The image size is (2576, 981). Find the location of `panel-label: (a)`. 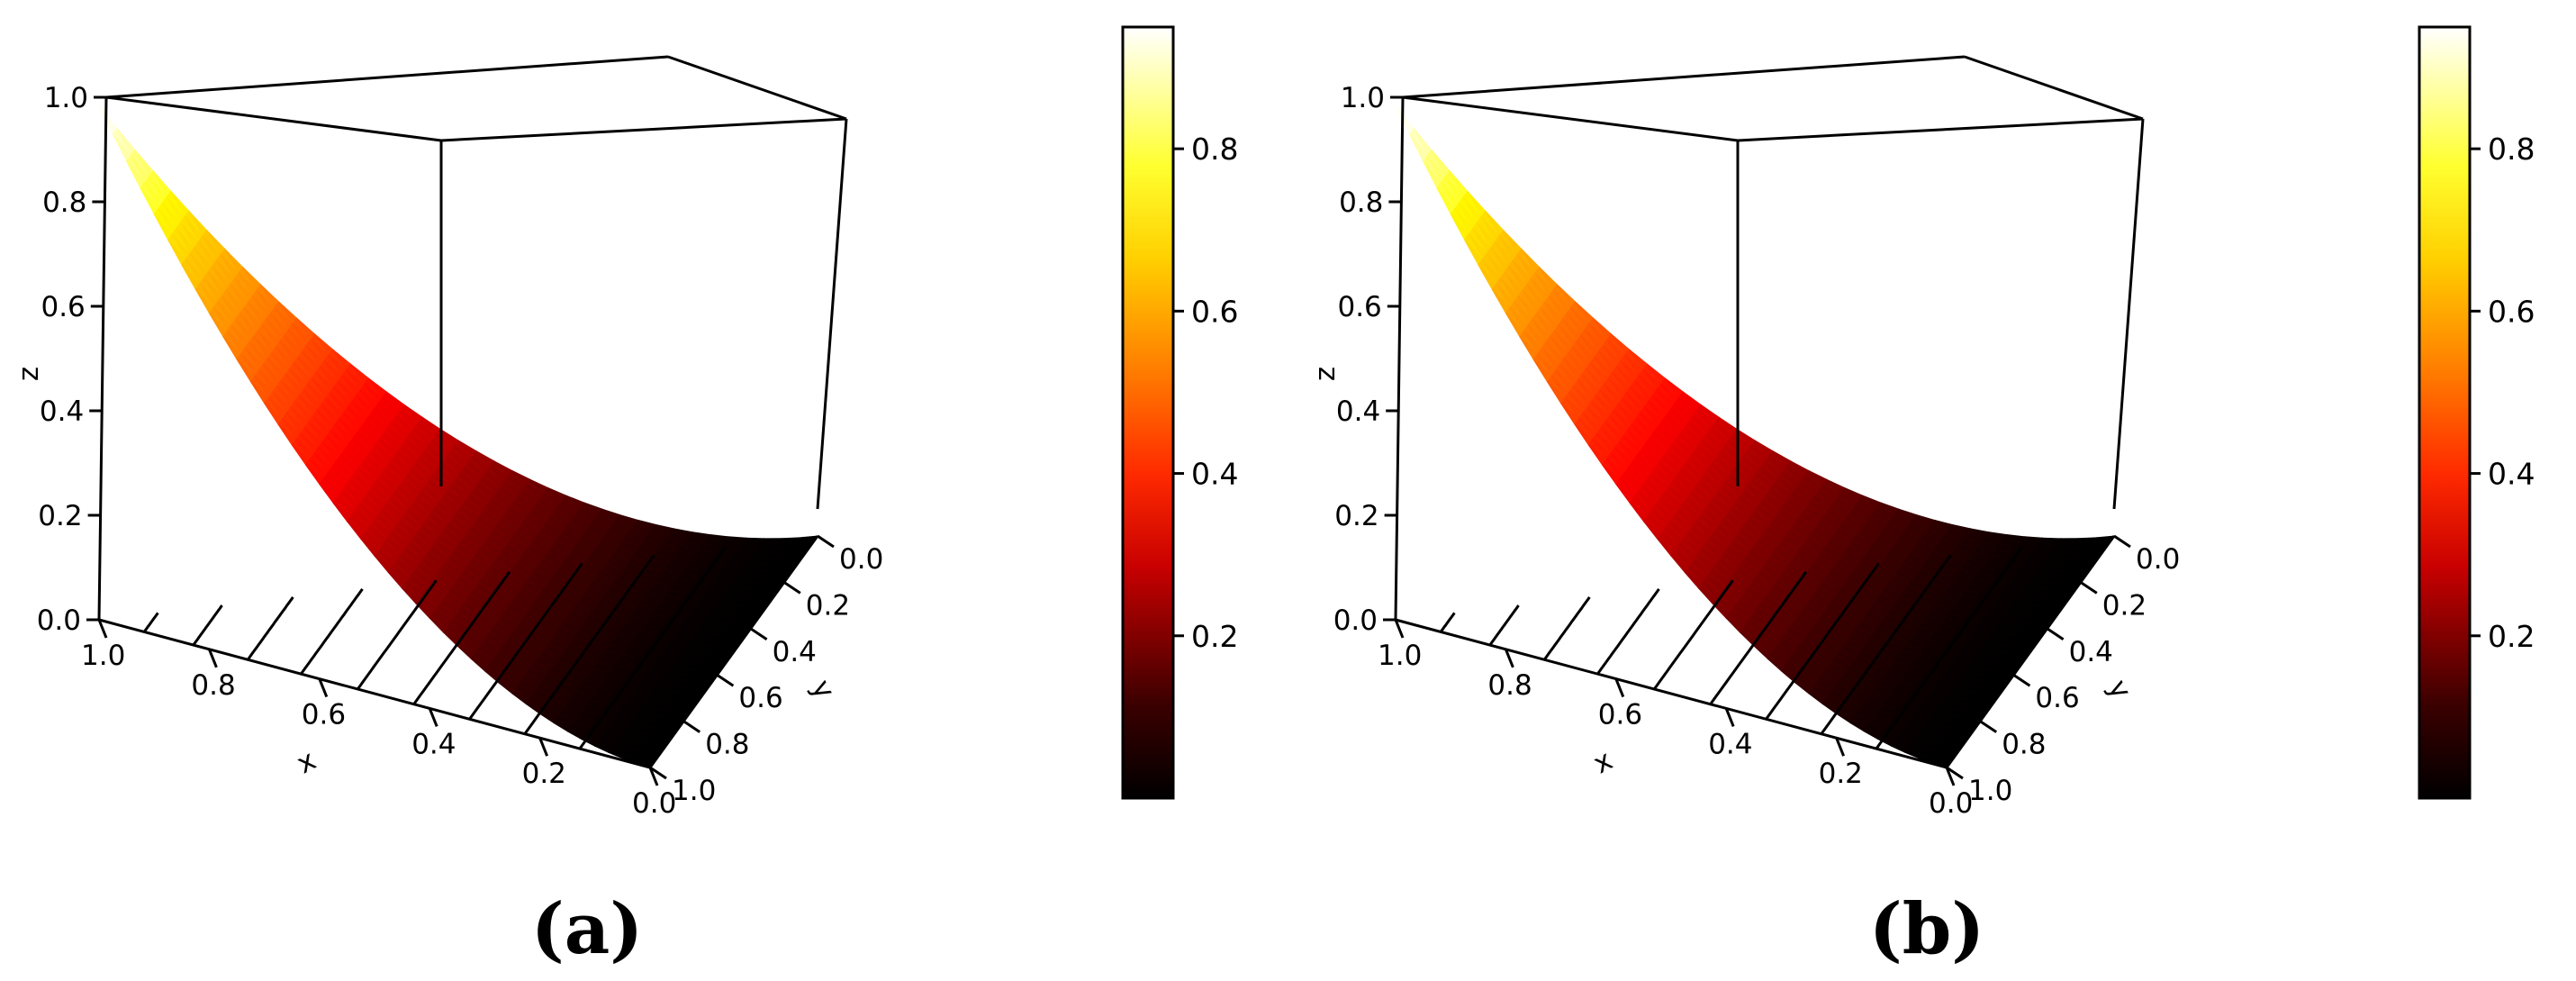

panel-label: (a) is located at coordinates (587, 929).